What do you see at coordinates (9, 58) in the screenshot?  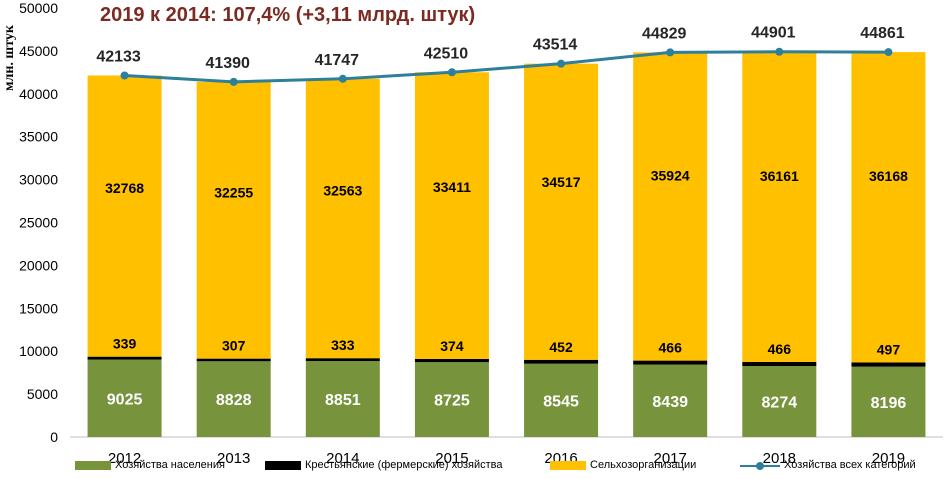 I see `y-axis-label: млн. штук` at bounding box center [9, 58].